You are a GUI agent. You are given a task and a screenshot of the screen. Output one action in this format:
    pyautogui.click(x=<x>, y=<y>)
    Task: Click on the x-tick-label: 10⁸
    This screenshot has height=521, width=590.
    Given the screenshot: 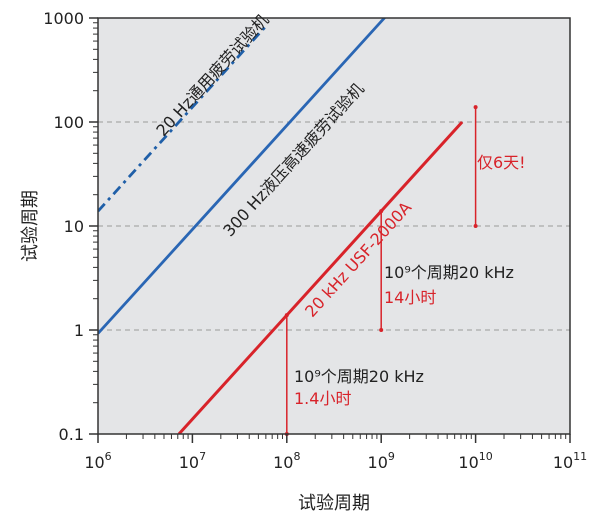 What is the action you would take?
    pyautogui.click(x=286, y=461)
    